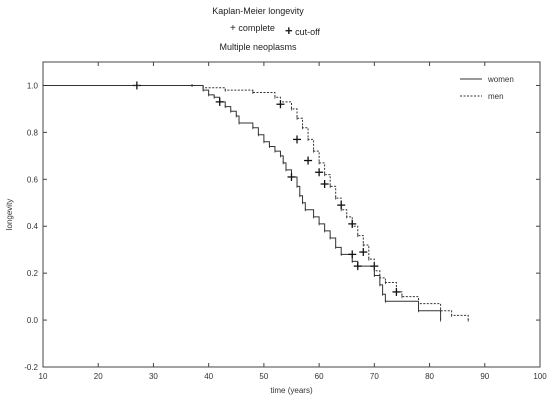 This screenshot has width=550, height=403. Describe the element at coordinates (33, 132) in the screenshot. I see `y-tick-label: 0.8` at that location.